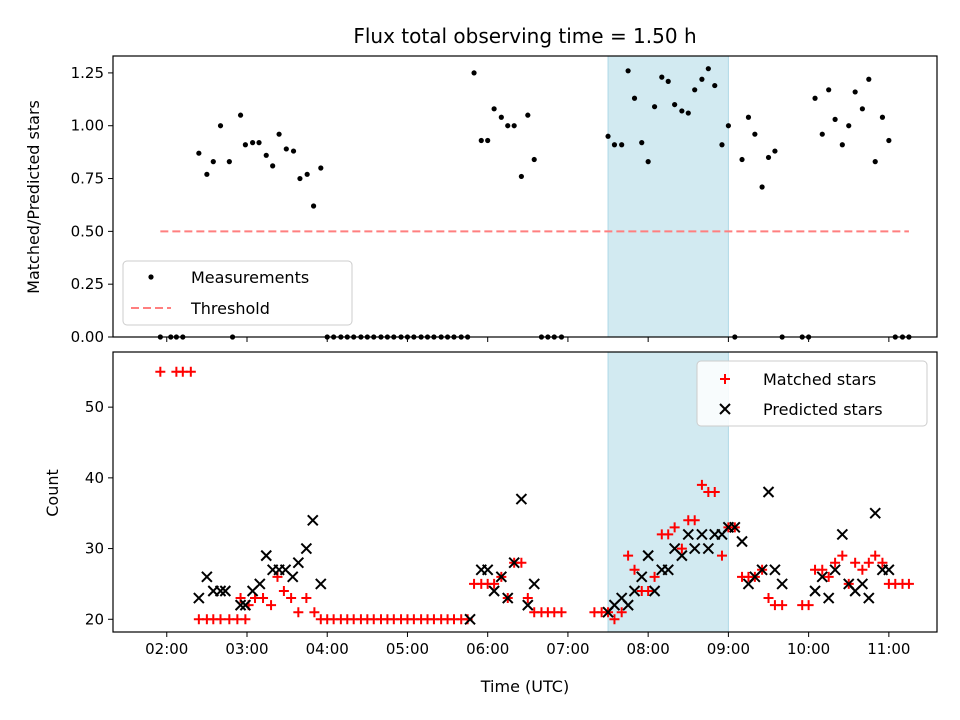 The height and width of the screenshot is (720, 960). Describe the element at coordinates (407, 649) in the screenshot. I see `x-tick-label: 05:00` at that location.